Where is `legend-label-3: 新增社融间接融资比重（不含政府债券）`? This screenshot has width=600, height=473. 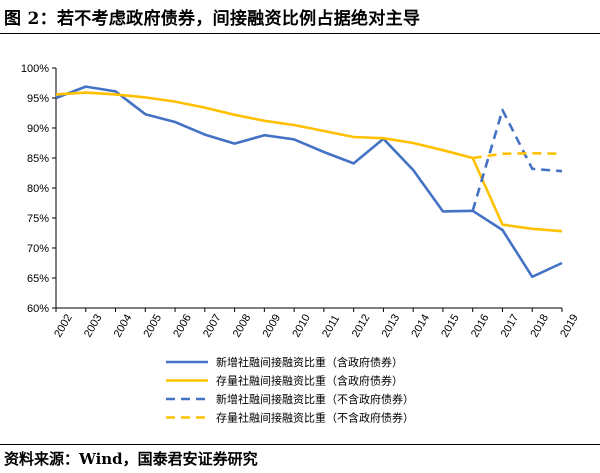 legend-label-3: 新增社融间接融资比重（不含政府债券） is located at coordinates (315, 399).